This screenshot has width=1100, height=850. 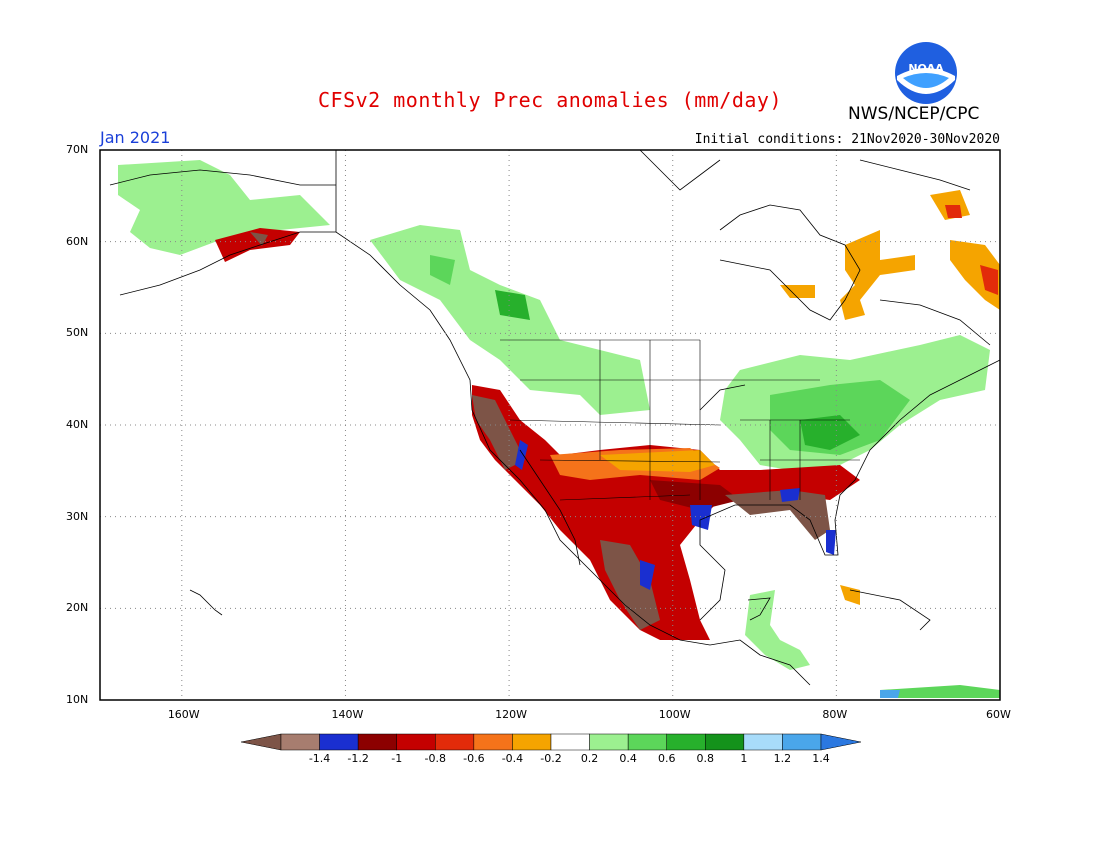 What do you see at coordinates (680, 420) in the screenshot?
I see `political-boundaries` at bounding box center [680, 420].